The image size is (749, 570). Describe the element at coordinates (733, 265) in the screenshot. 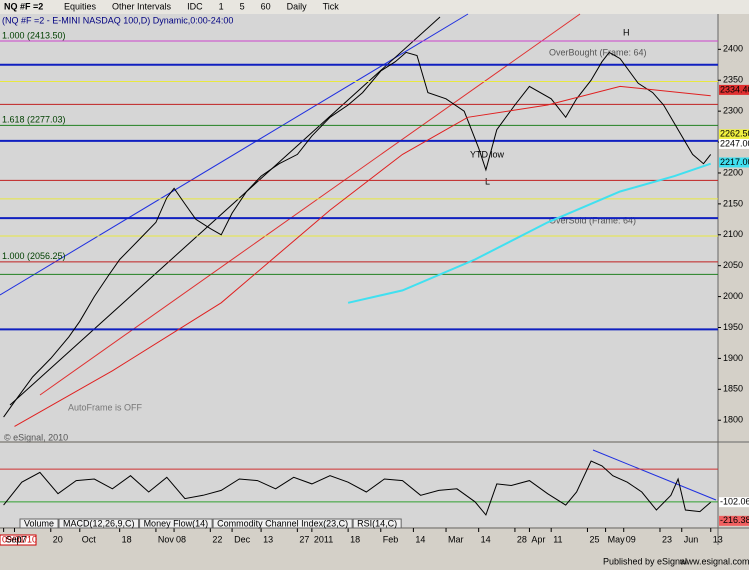

I see `y-tick-label: 2050` at that location.